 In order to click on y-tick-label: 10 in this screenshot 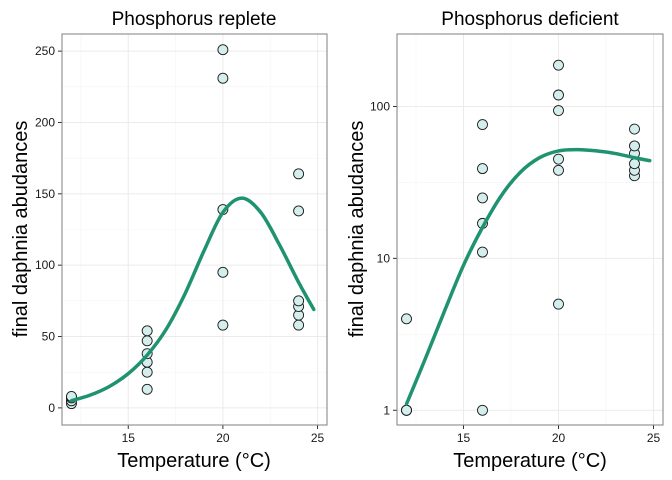, I will do `click(384, 258)`.